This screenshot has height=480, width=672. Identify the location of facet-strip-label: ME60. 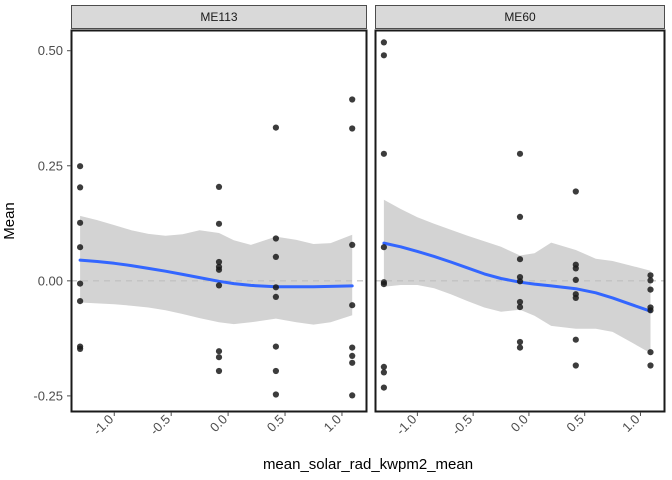
(520, 17).